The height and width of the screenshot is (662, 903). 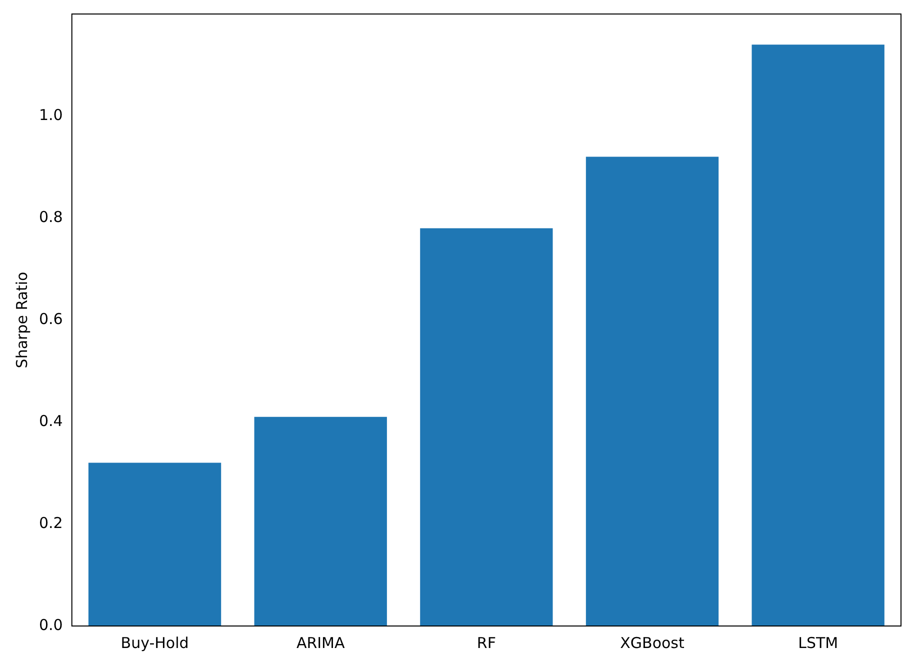 What do you see at coordinates (50, 625) in the screenshot?
I see `y-tick-label: 0.0` at bounding box center [50, 625].